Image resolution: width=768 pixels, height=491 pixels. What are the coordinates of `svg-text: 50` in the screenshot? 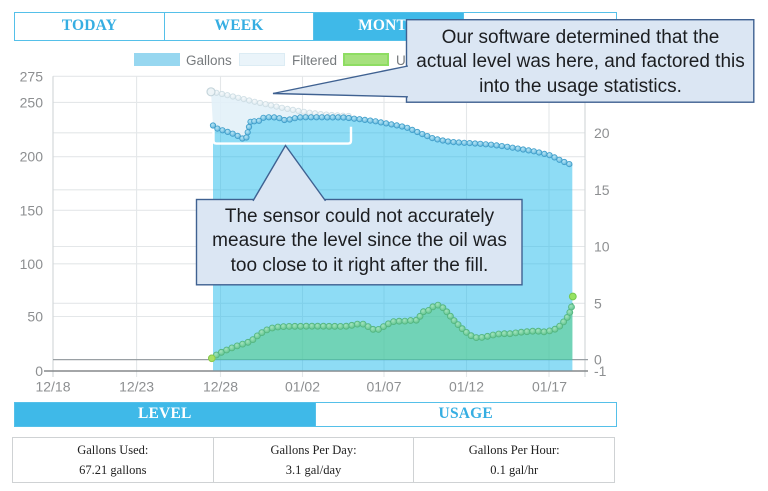 It's located at (35, 317).